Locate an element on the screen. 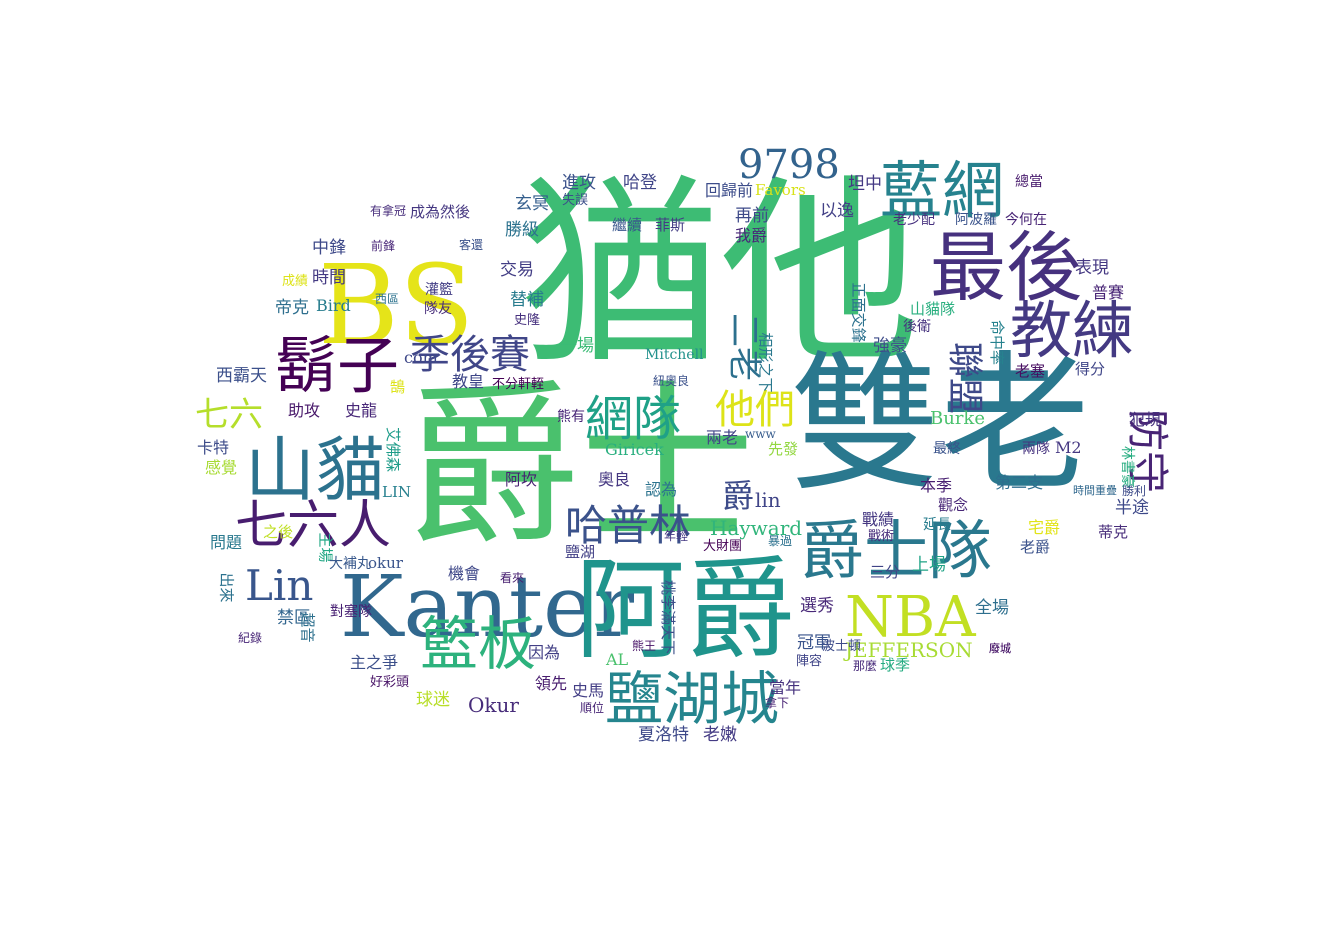  cloud-word: 熊有 is located at coordinates (571, 417).